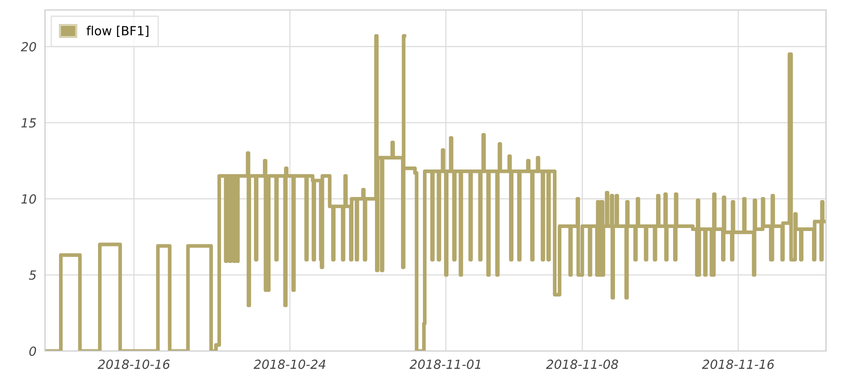 The image size is (850, 375). Describe the element at coordinates (32, 275) in the screenshot. I see `y-tick-label: 5` at that location.